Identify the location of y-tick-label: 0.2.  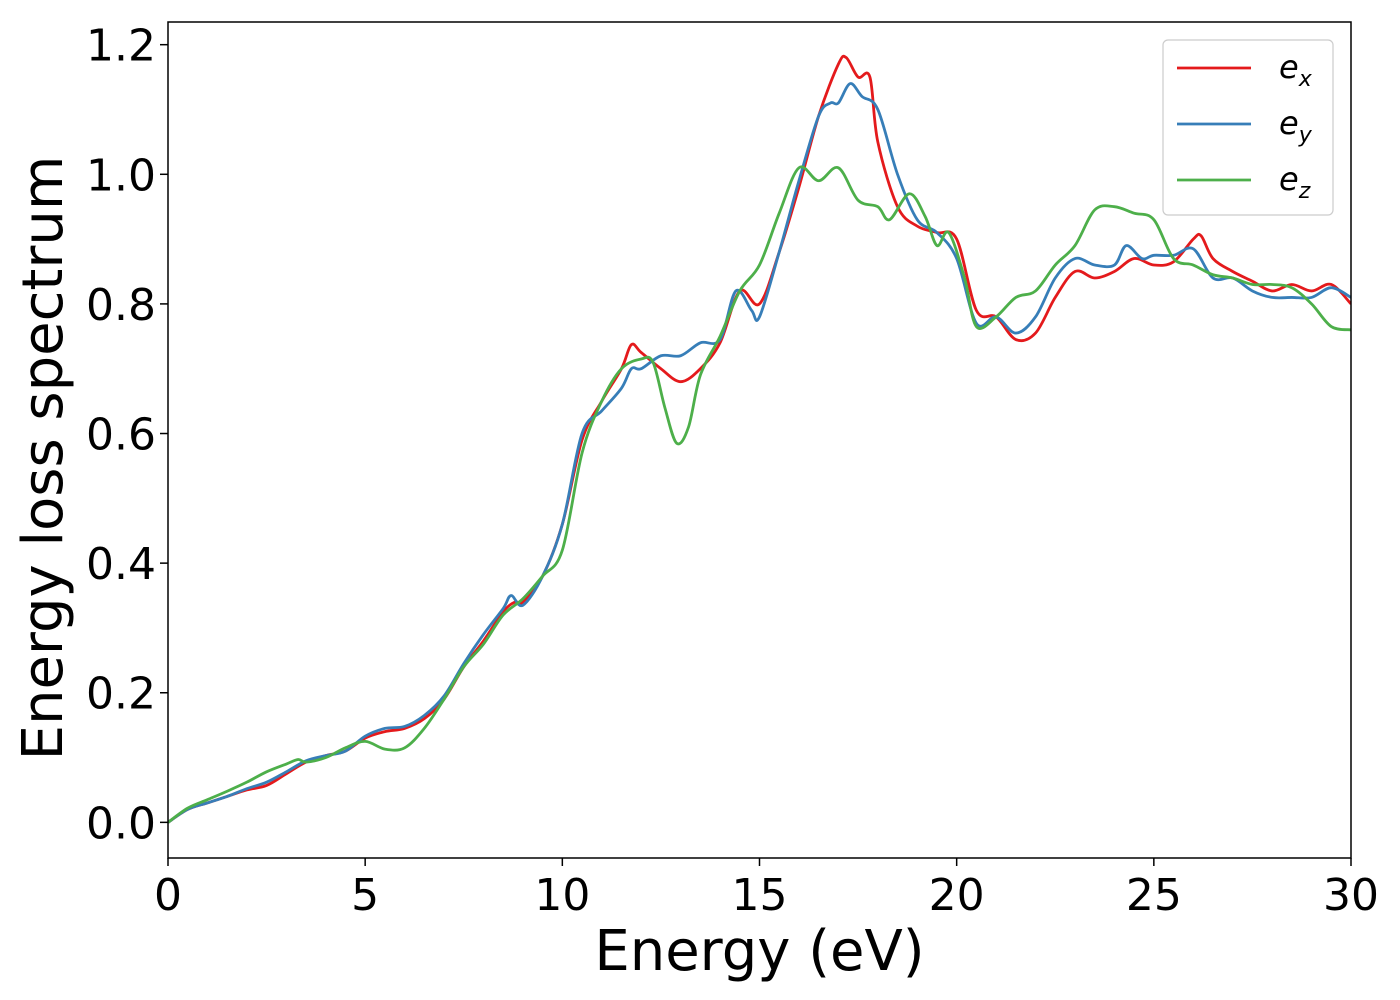
(121, 694).